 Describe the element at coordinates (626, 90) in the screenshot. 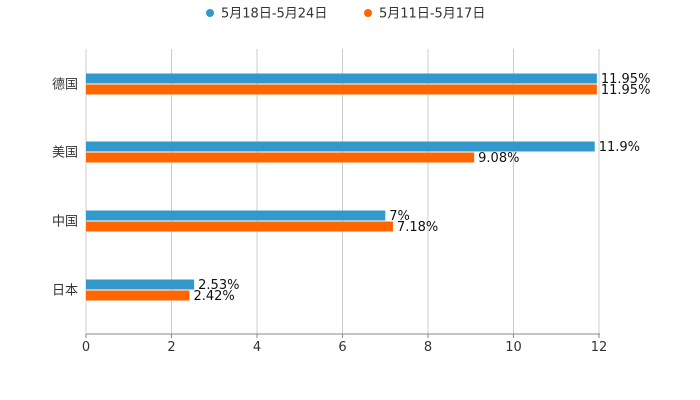

I see `data-label-series1-0: 11.95%` at that location.